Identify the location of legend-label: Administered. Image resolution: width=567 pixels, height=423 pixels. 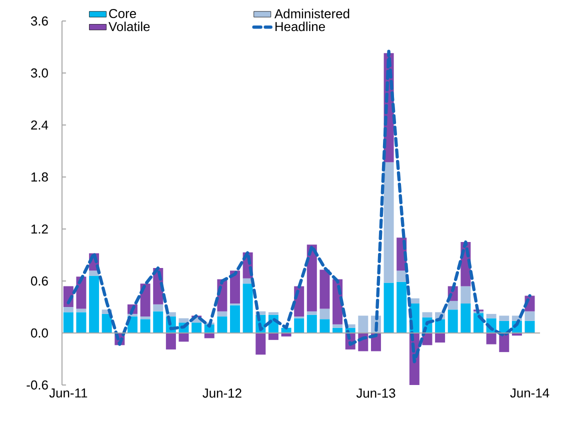
(312, 13).